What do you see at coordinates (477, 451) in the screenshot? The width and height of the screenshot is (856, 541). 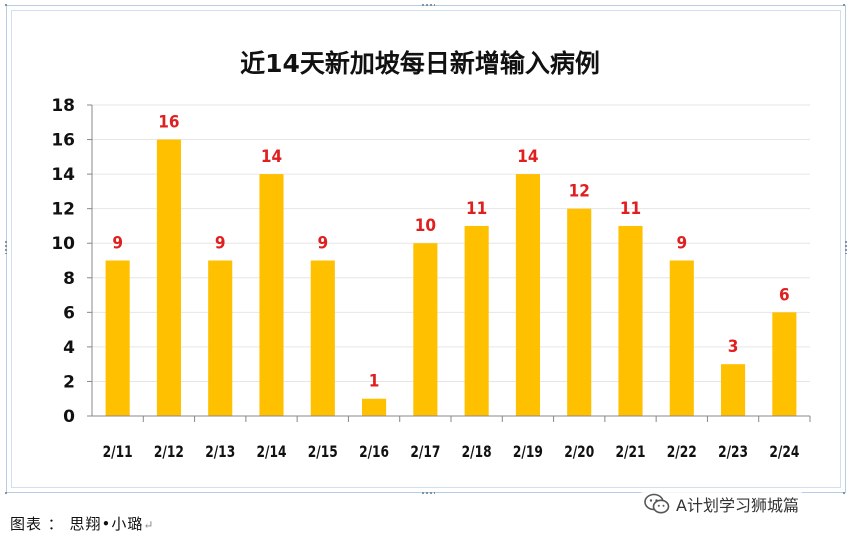 I see `x-tick-label: 2/18` at bounding box center [477, 451].